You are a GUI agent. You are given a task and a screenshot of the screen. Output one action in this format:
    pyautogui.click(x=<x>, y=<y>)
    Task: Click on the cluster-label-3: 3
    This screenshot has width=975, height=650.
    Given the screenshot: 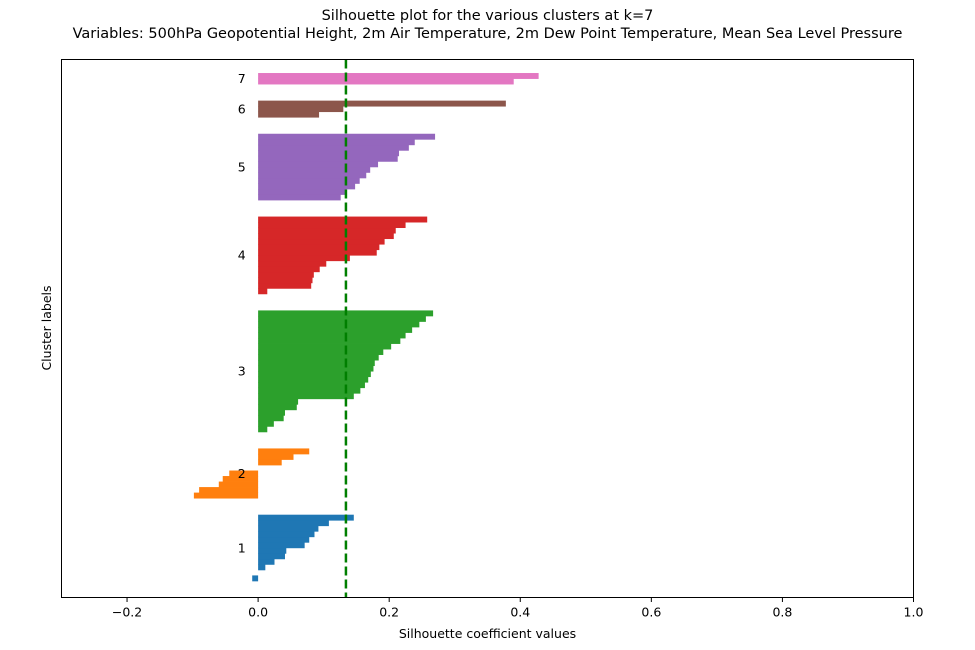 What is the action you would take?
    pyautogui.click(x=242, y=371)
    